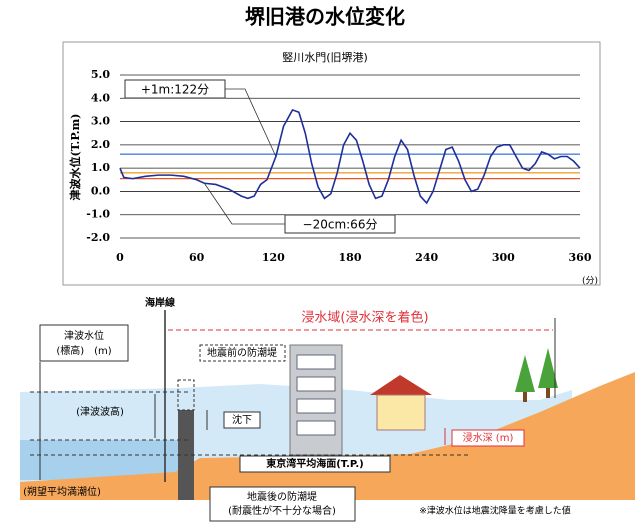  I want to click on label: 沈下, so click(242, 419).